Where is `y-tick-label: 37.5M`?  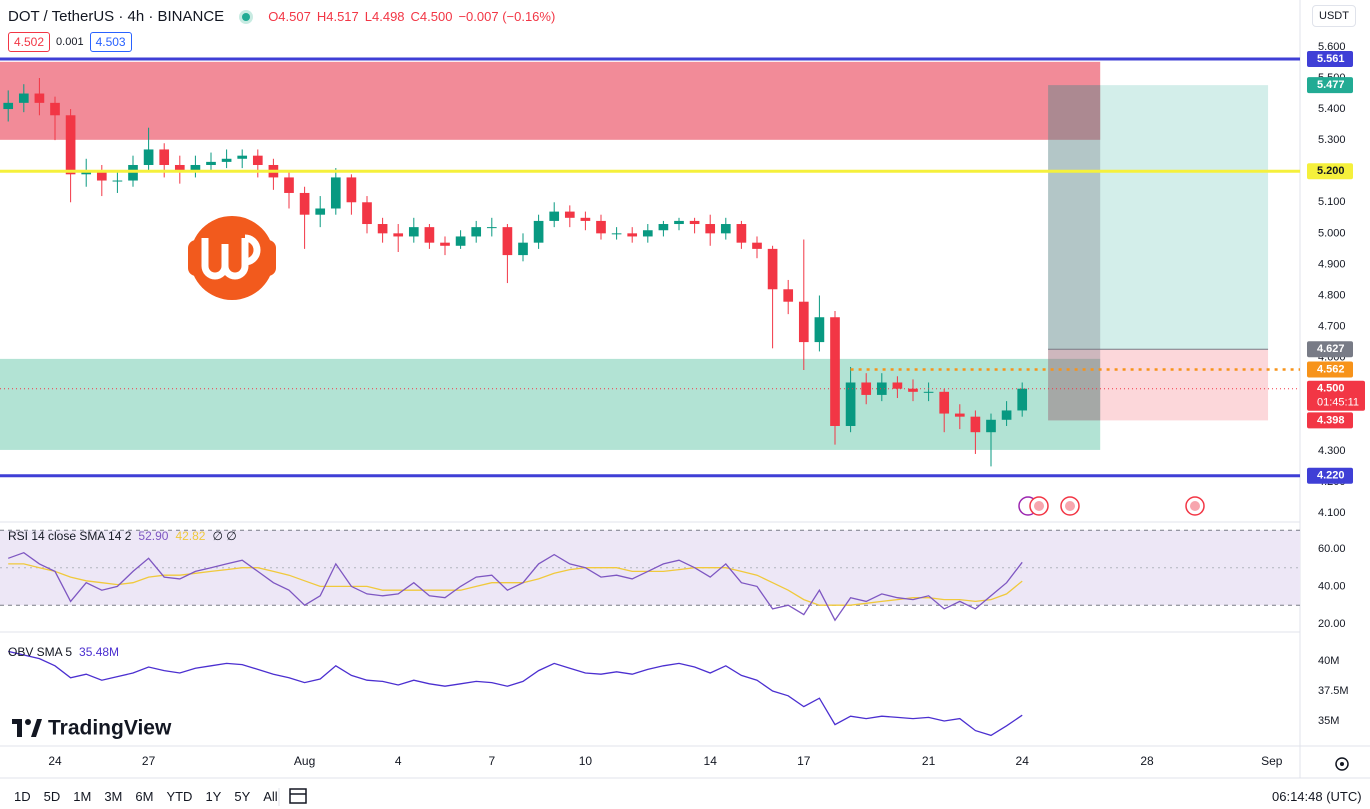 y-tick-label: 37.5M is located at coordinates (1333, 691).